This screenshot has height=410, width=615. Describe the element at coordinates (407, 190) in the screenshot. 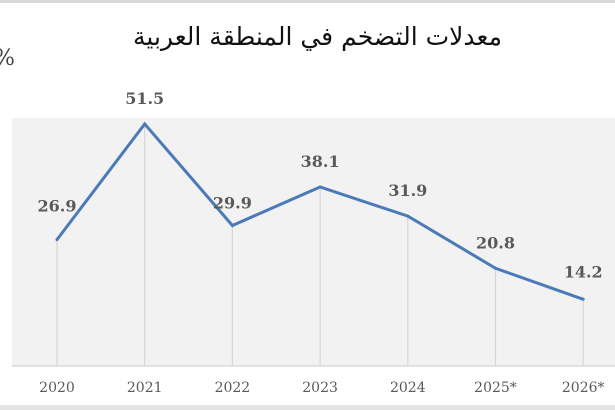

I see `data-label: 31.9` at that location.